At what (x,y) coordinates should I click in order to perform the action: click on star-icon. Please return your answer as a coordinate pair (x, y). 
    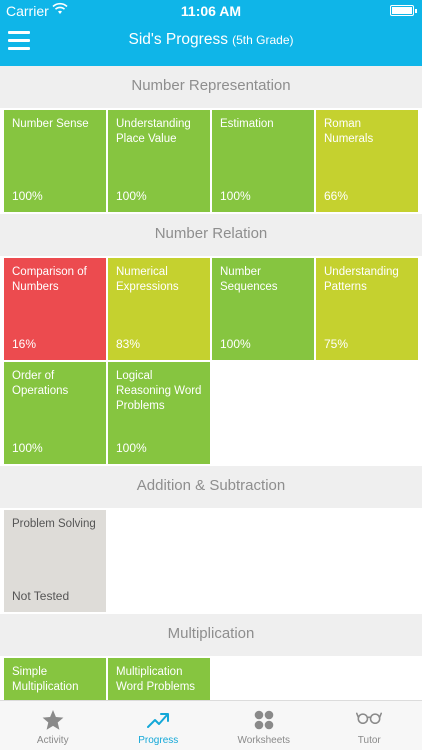
    Looking at the image, I should click on (53, 720).